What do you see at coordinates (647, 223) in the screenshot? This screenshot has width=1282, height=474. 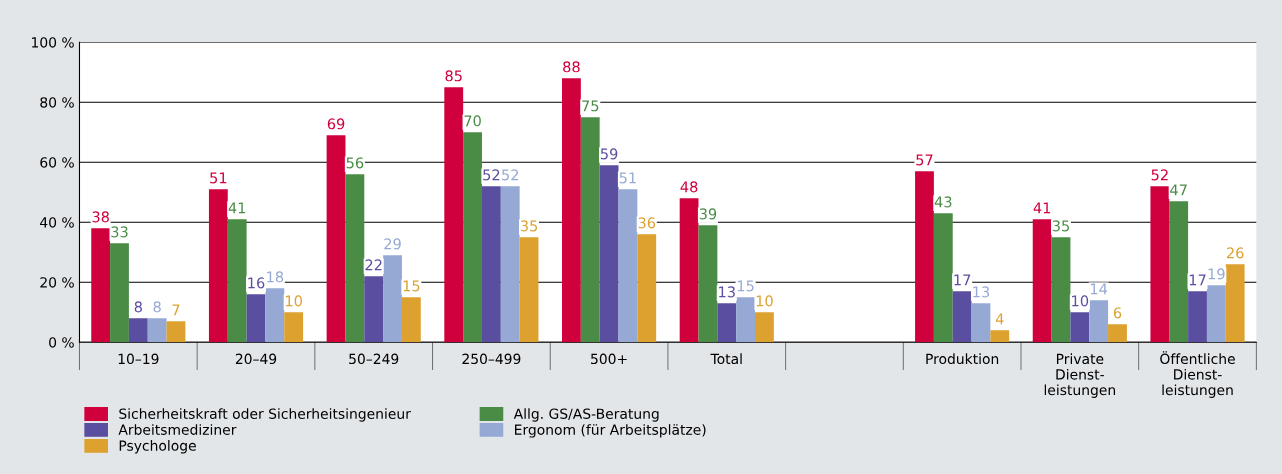 I see `data-label: 36` at bounding box center [647, 223].